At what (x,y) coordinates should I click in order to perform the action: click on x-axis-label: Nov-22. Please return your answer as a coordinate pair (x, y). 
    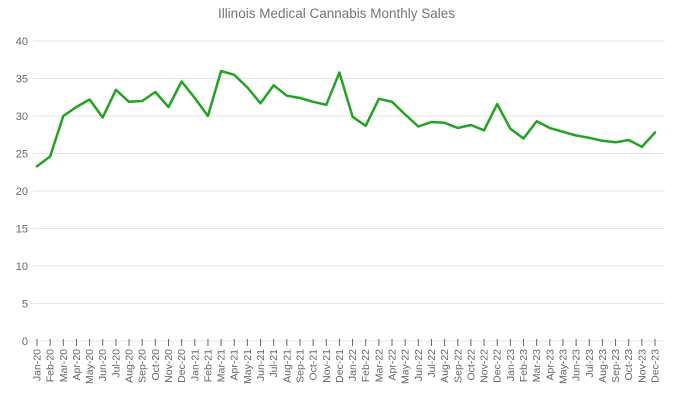
    Looking at the image, I should click on (485, 366).